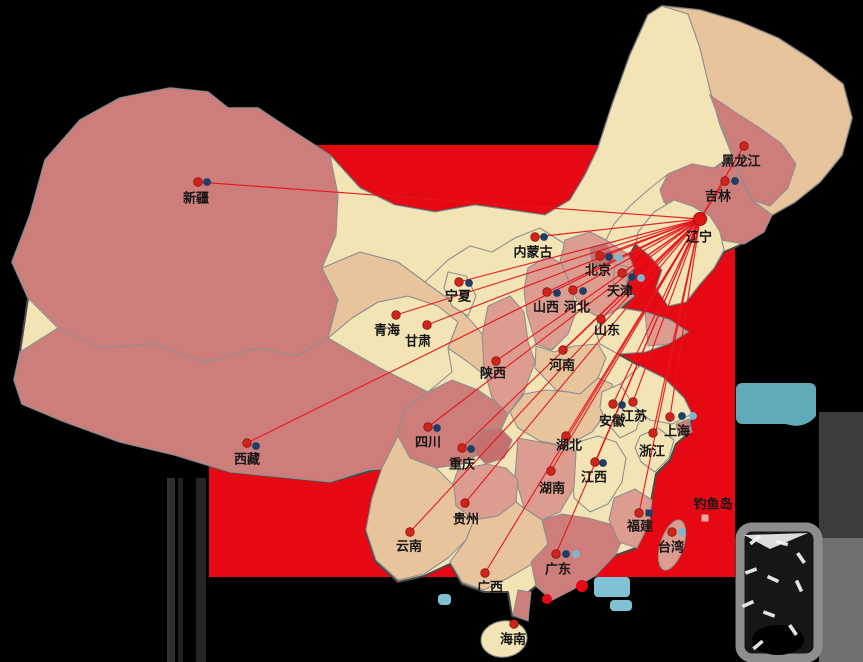 This screenshot has width=863, height=662. I want to click on flight-line-jiangsu, so click(666, 310).